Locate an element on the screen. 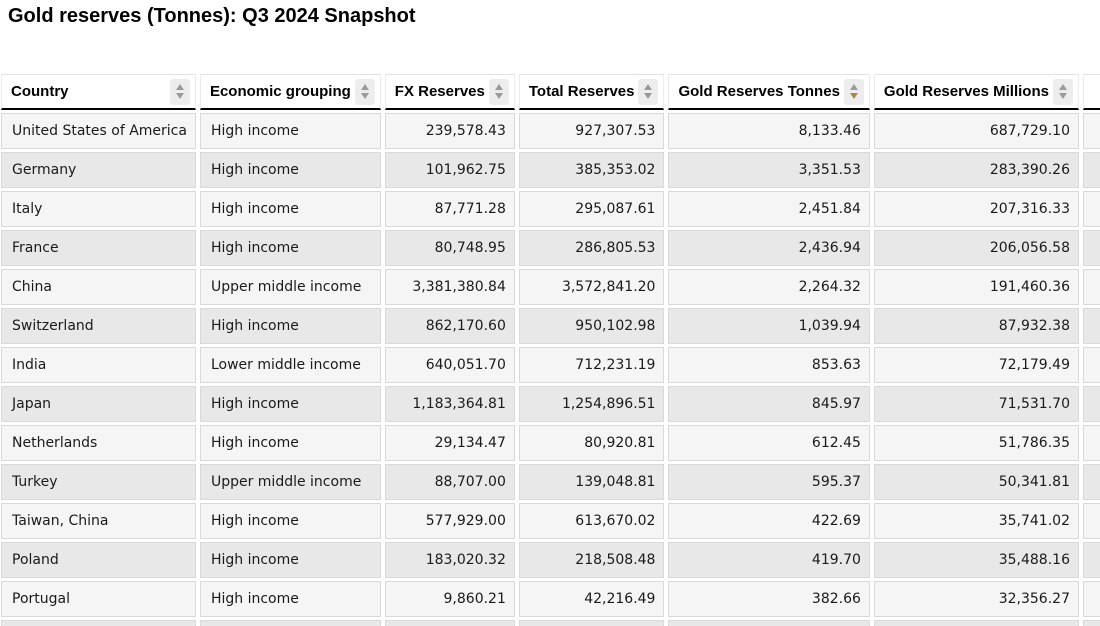 This screenshot has width=1100, height=626. cell-gold-reserves-millions: 50,341.81 is located at coordinates (976, 482).